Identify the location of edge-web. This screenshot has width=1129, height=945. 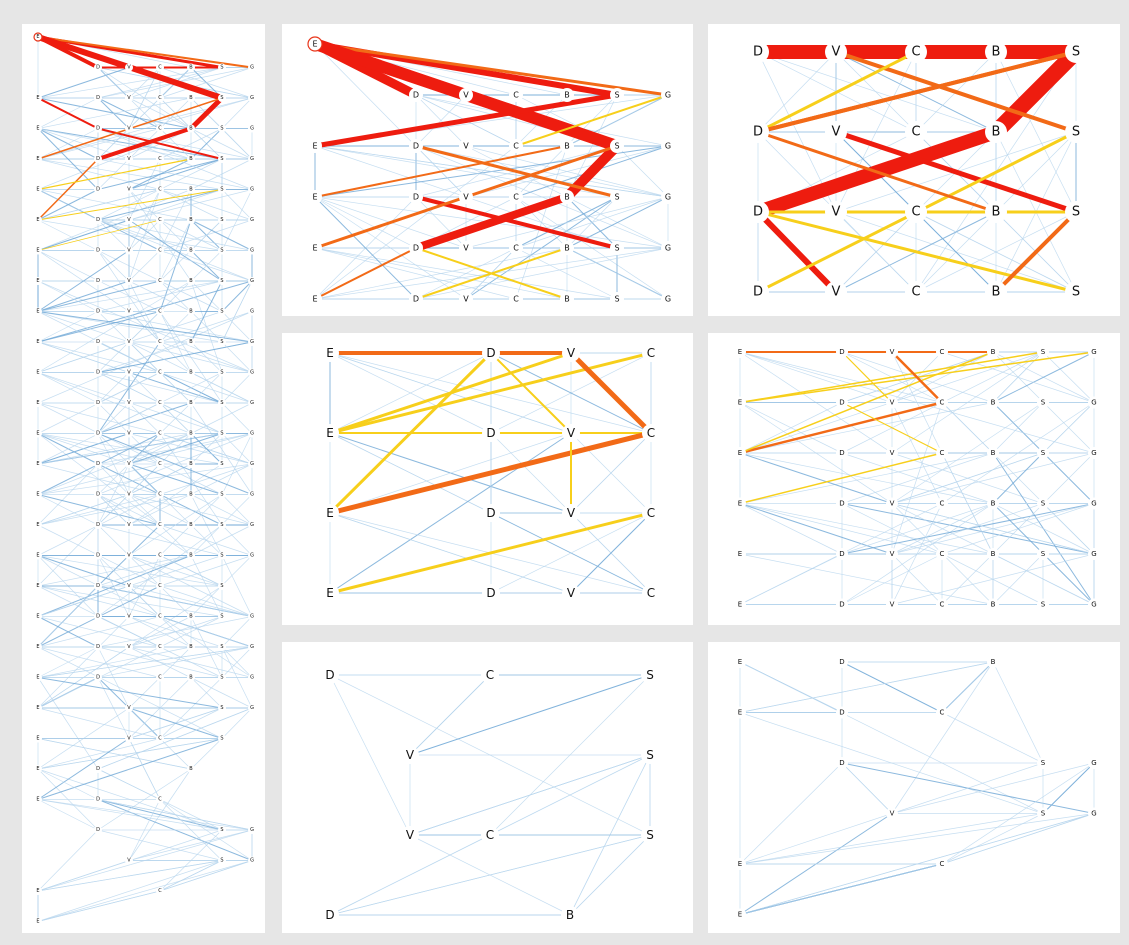
(917, 478).